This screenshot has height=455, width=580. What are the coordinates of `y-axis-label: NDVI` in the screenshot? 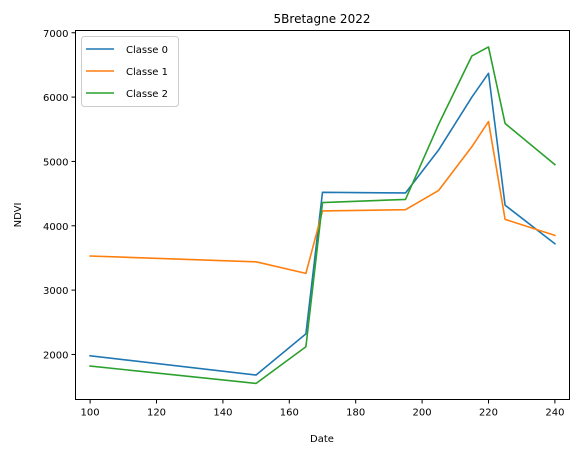 It's located at (18, 215).